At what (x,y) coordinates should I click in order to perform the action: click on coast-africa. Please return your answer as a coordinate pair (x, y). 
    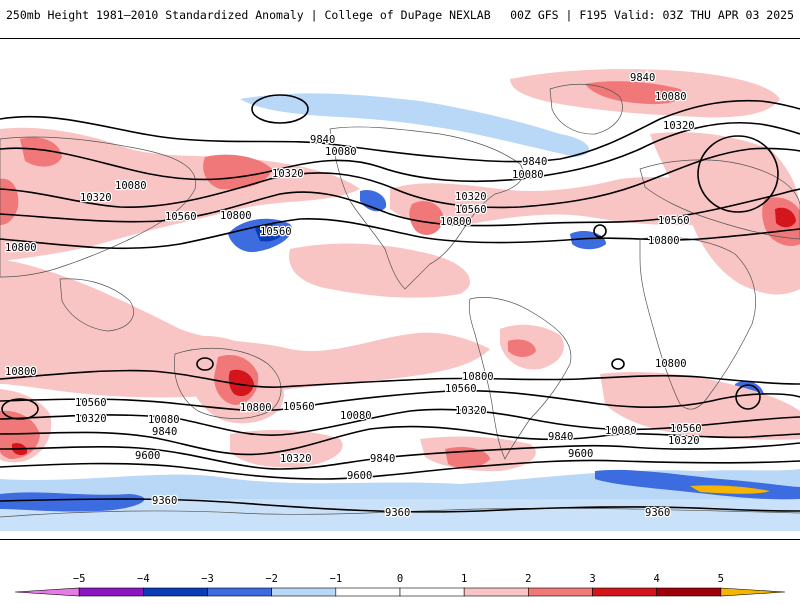
    Looking at the image, I should click on (697, 323).